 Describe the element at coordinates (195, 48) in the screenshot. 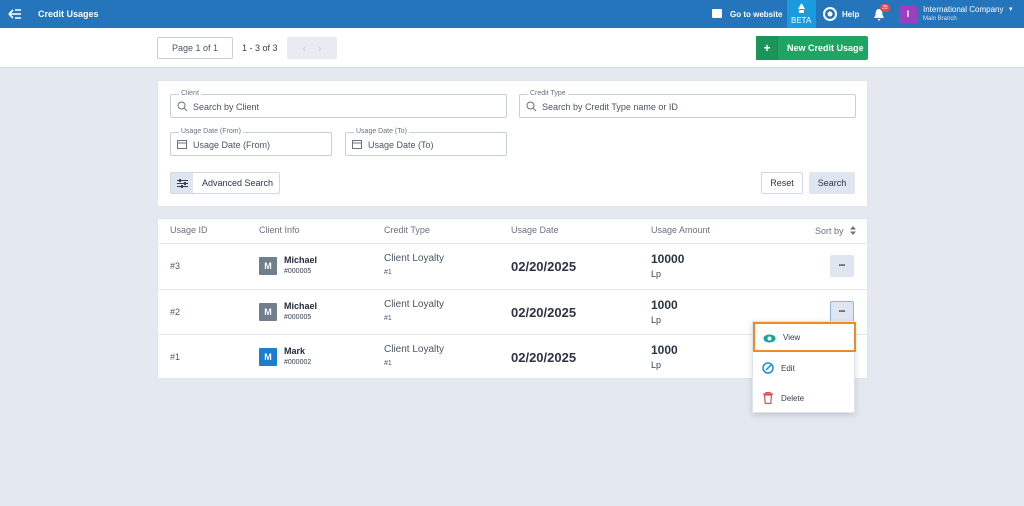

I see `page-selector: Page 1 of 1` at that location.